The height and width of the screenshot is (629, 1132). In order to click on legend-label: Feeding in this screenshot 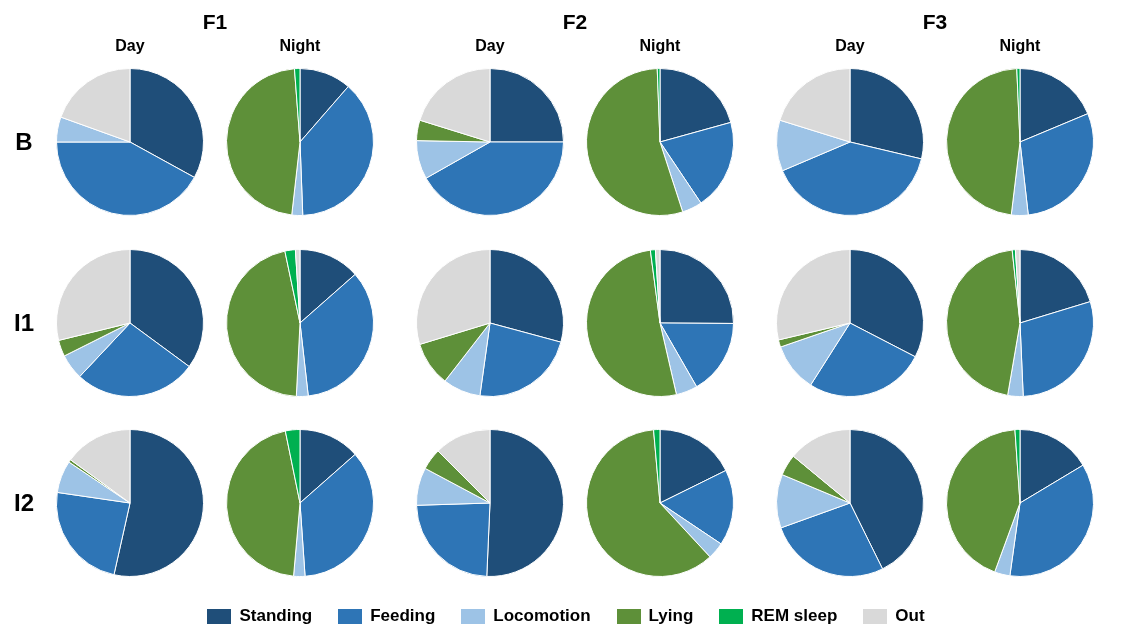, I will do `click(403, 616)`.